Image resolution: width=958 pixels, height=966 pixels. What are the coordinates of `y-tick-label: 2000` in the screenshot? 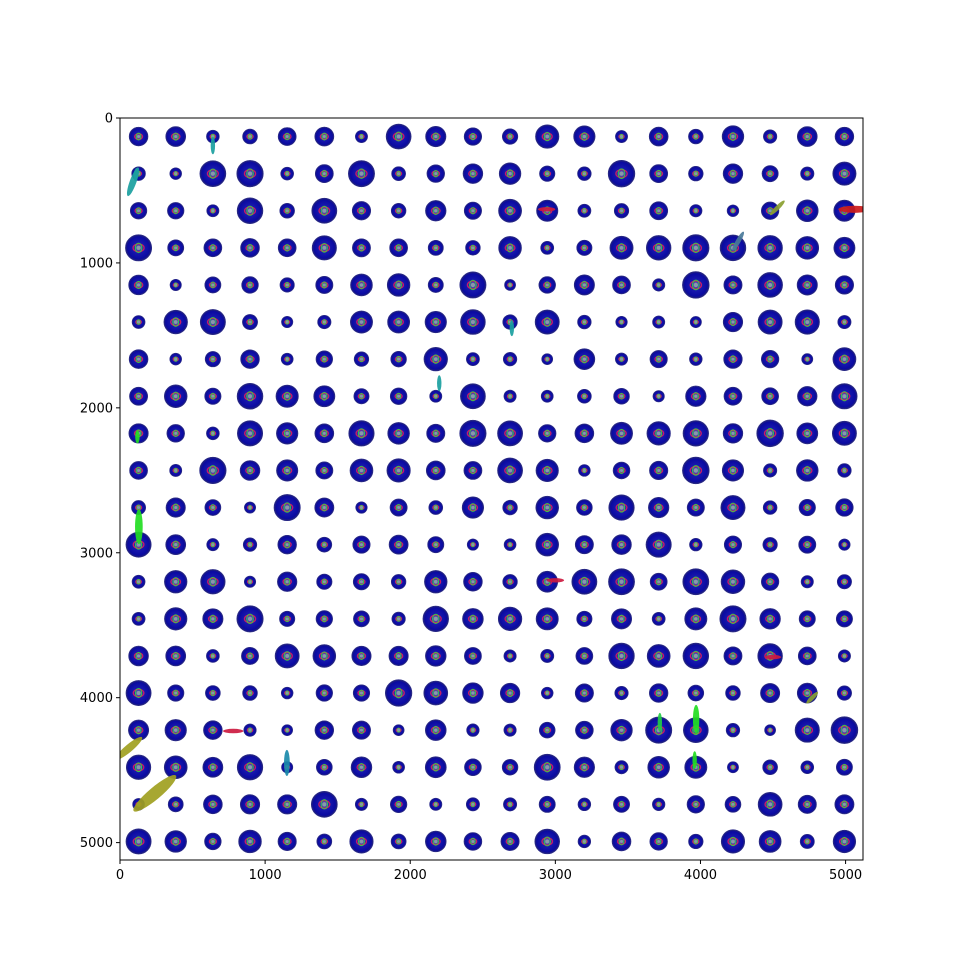 It's located at (96, 408).